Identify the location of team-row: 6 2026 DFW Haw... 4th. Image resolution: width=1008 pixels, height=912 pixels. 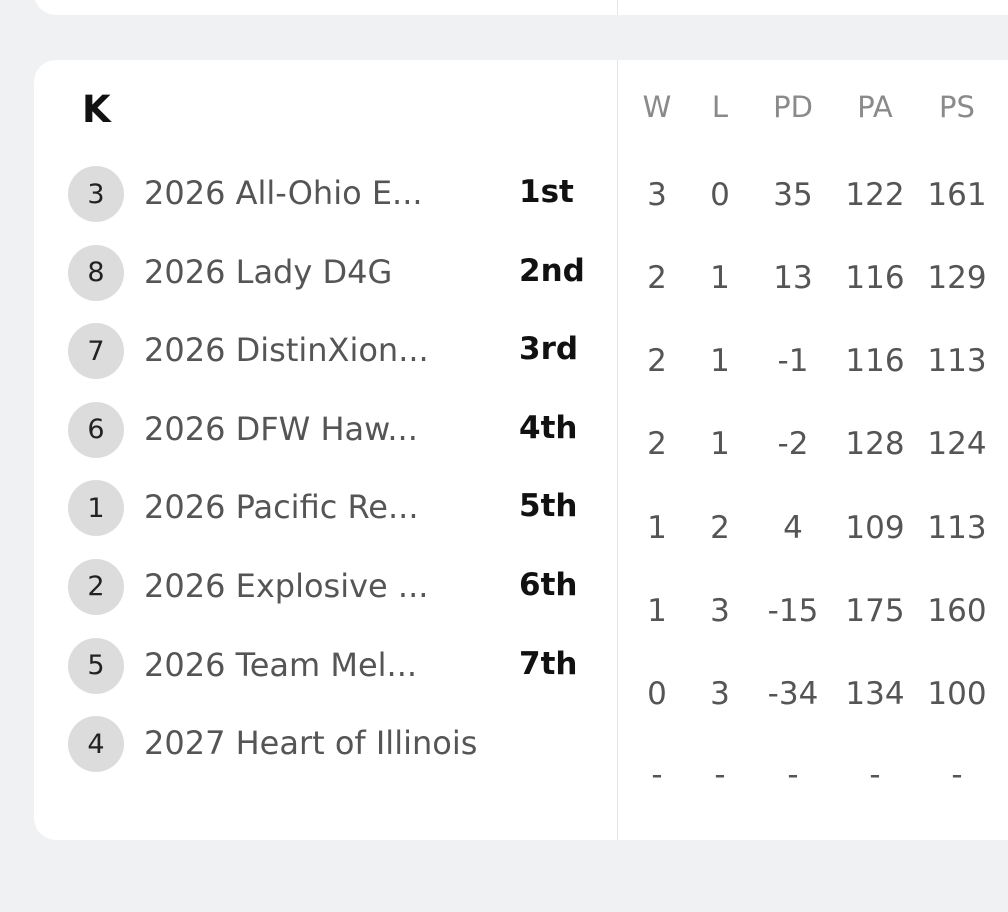
(338, 441).